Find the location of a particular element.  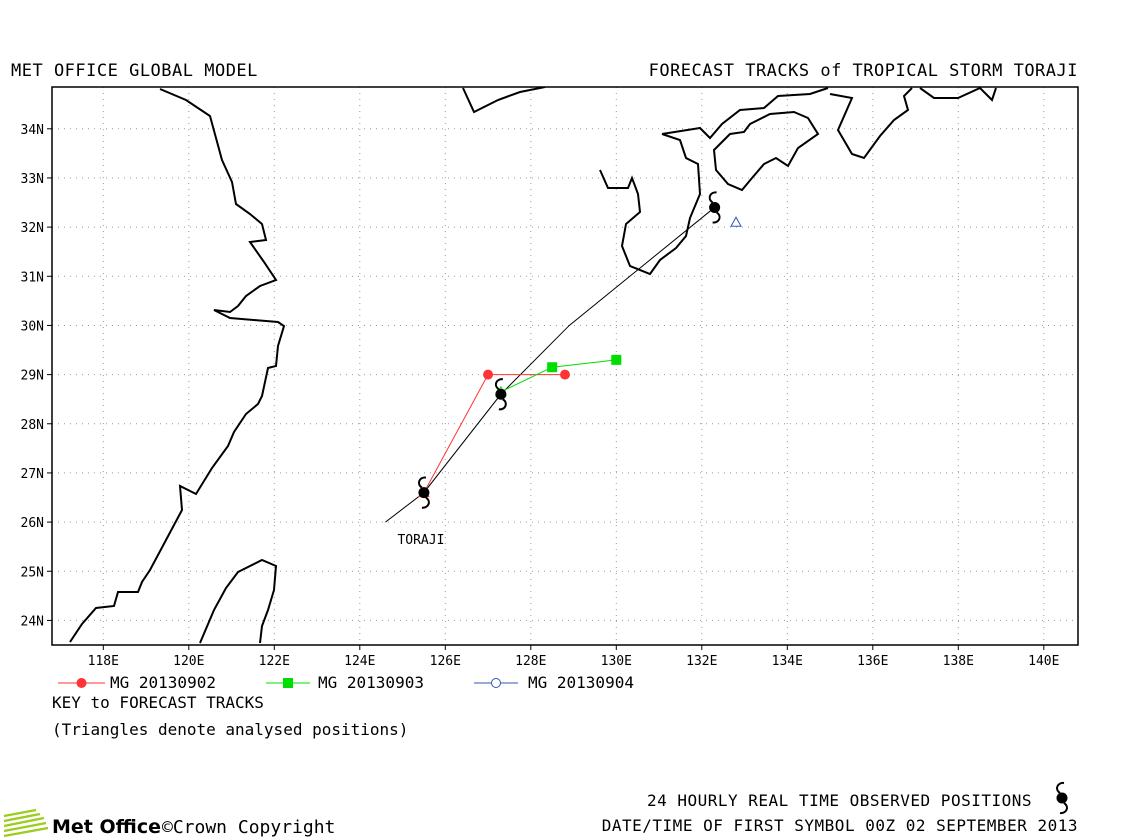

coastline-honshu is located at coordinates (745, 113).